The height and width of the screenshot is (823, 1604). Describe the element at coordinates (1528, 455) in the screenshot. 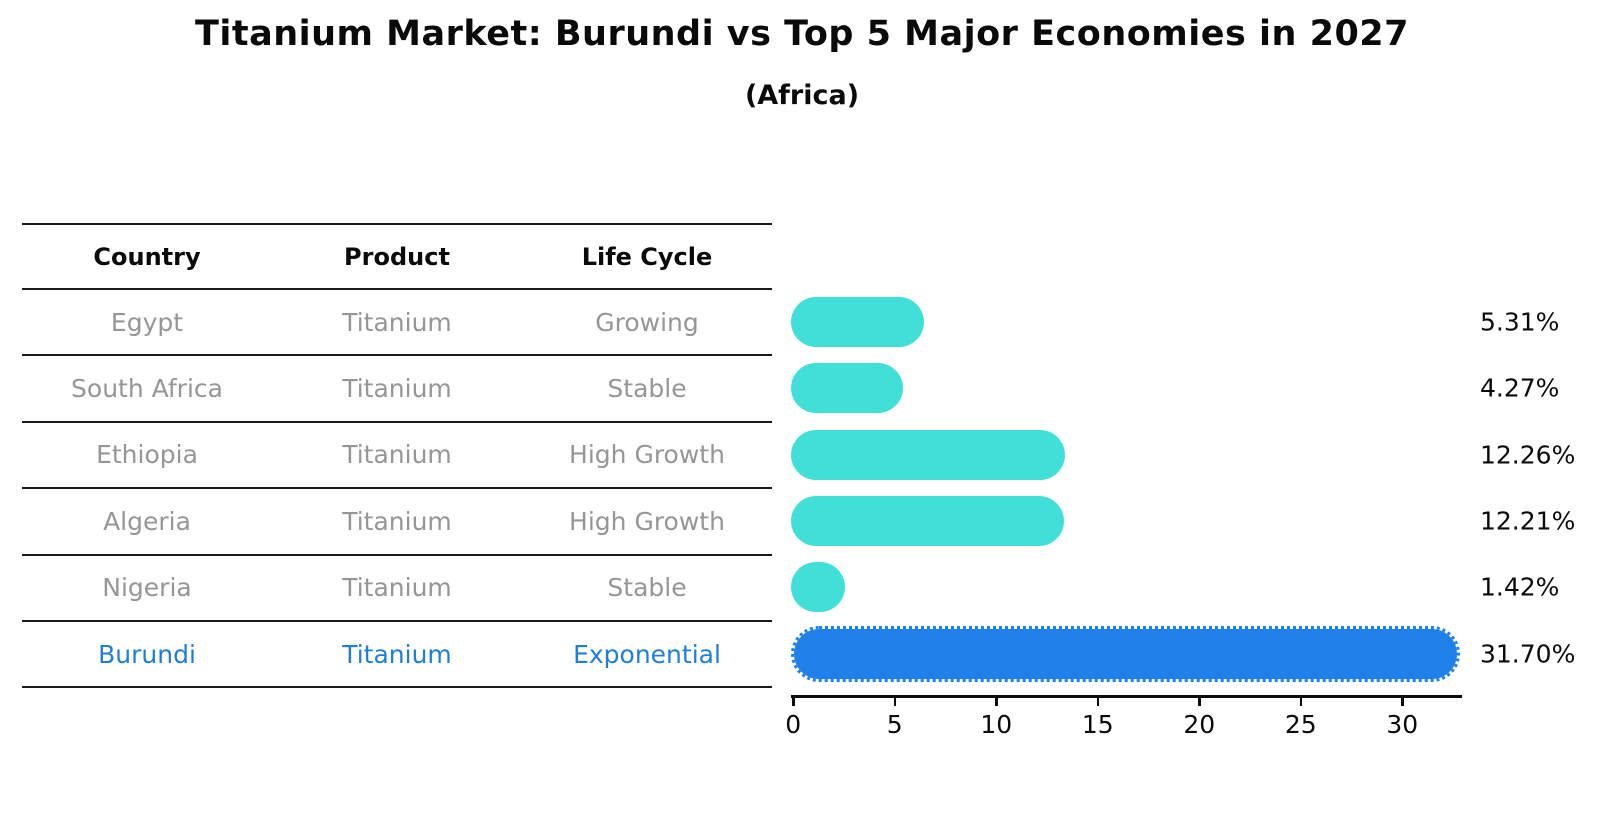

I see `value-label-ethiopia: 12.26%` at that location.